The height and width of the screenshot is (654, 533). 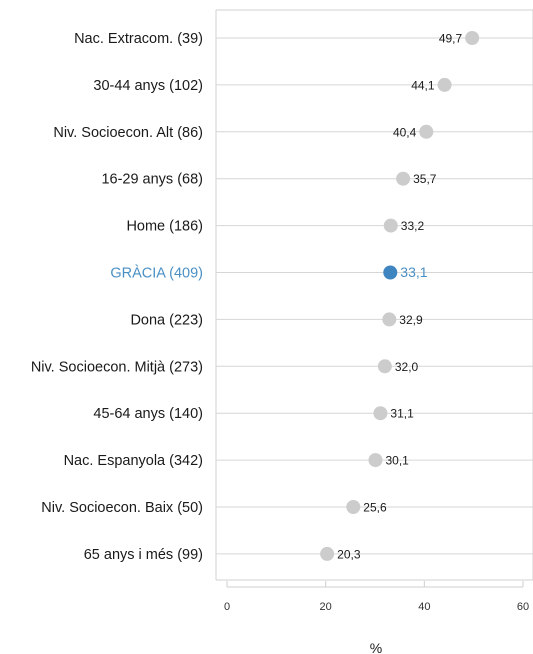 I want to click on category-label: 45-64 anys (140), so click(x=148, y=414).